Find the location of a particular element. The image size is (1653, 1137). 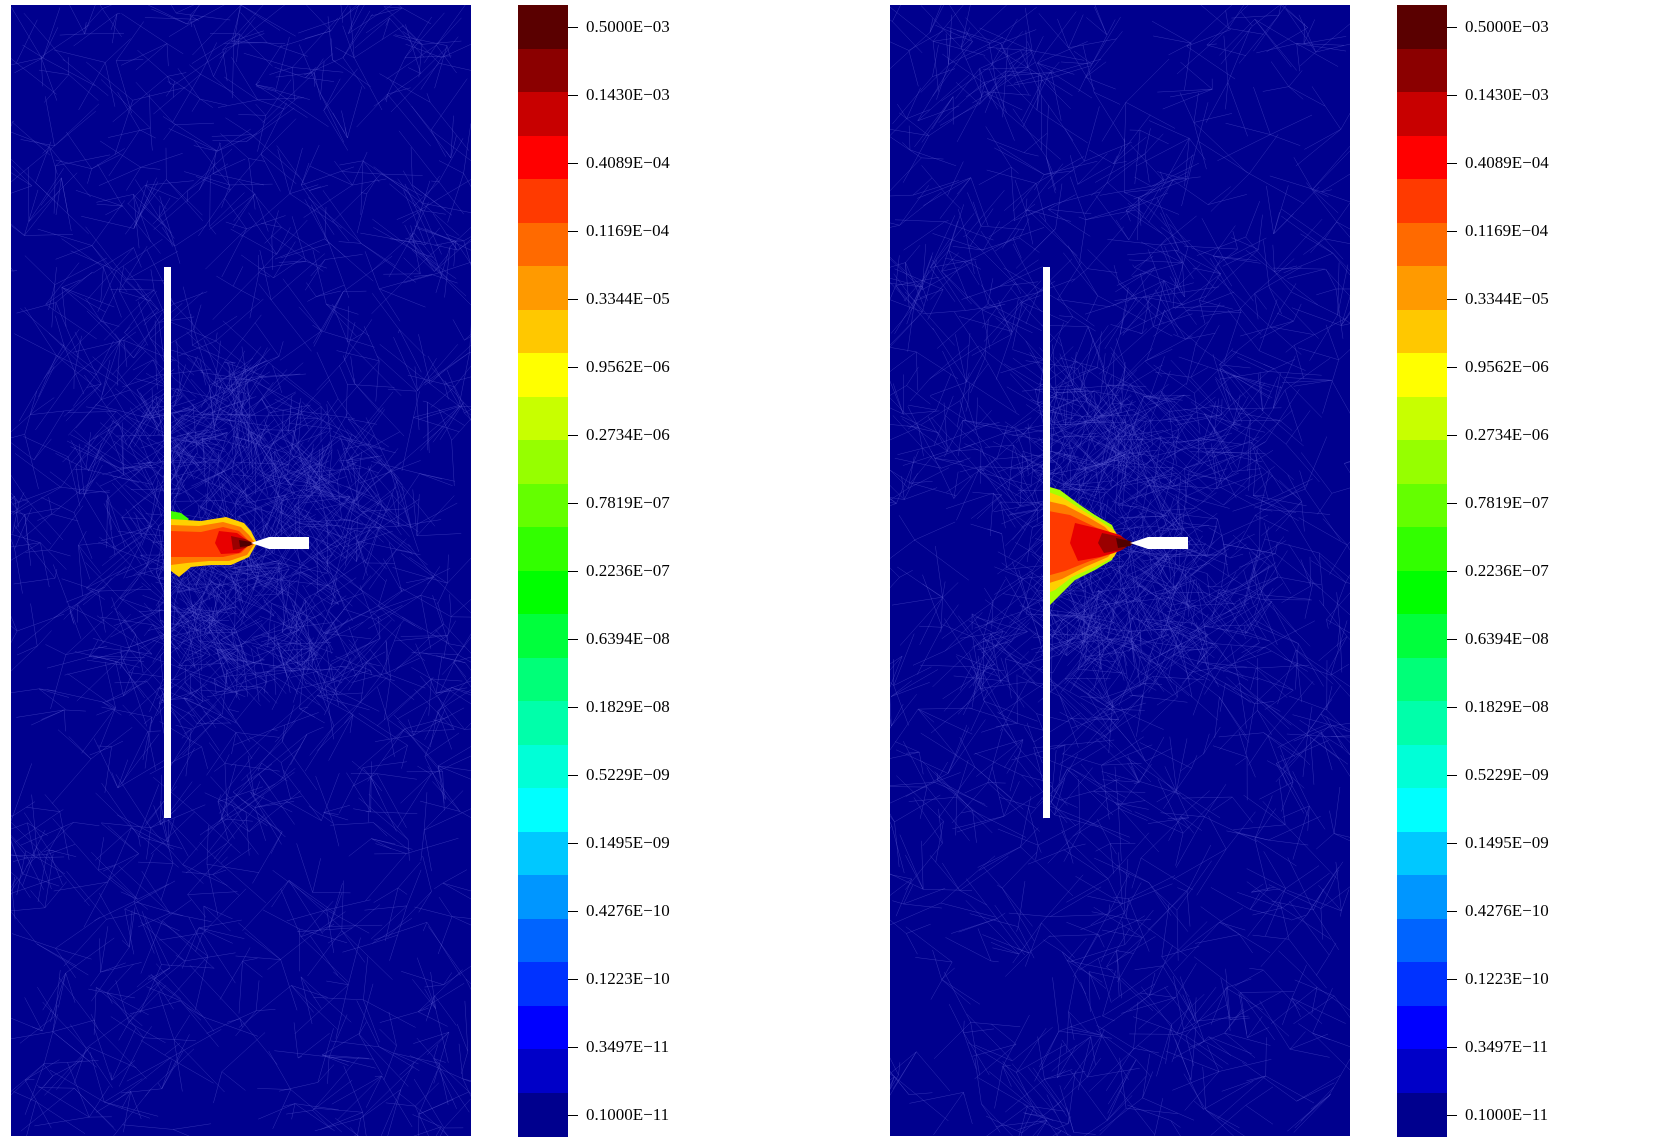

colorbar-right is located at coordinates (1422, 570).